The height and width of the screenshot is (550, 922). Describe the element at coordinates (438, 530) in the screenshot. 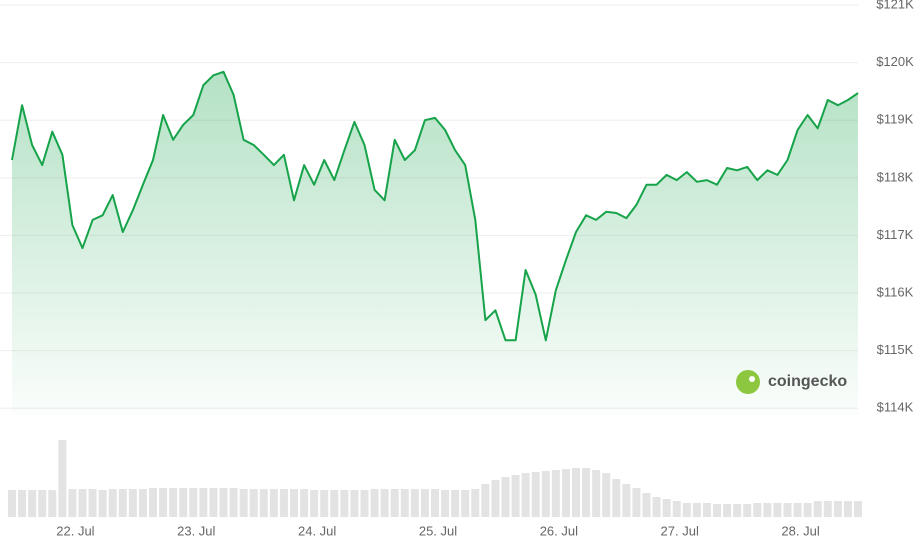

I see `x-tick-label: 25. Jul` at that location.